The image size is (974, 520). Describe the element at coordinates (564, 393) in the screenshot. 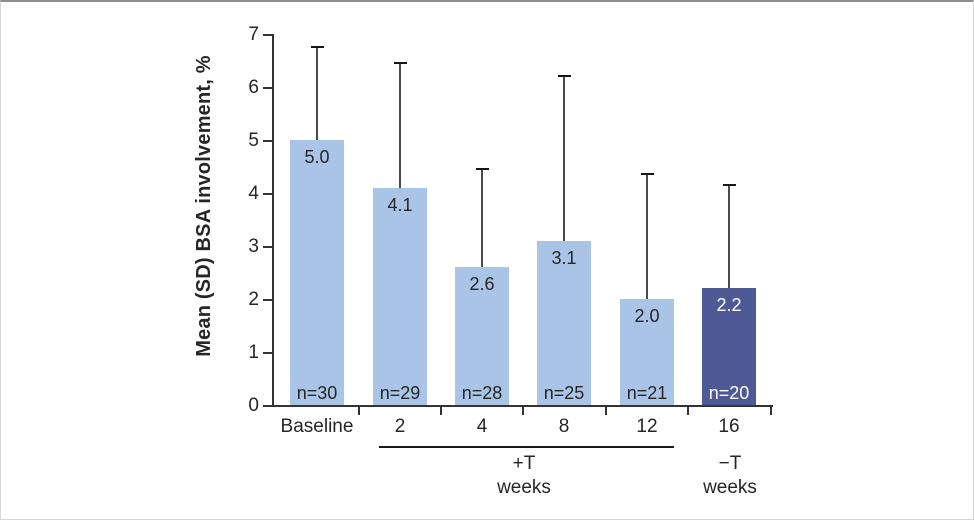

I see `bar-n-label: n=25` at that location.